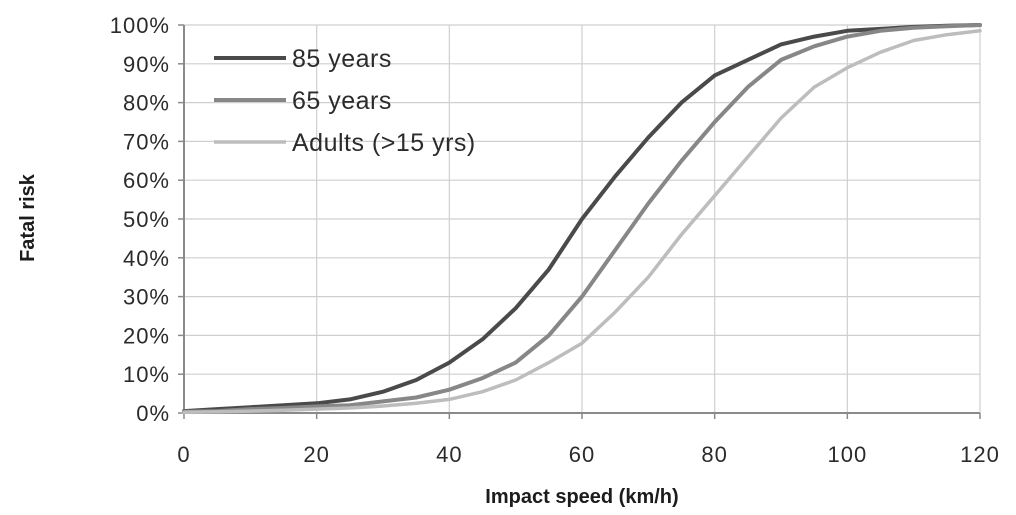 This screenshot has height=515, width=1016. Describe the element at coordinates (980, 454) in the screenshot. I see `x-tick-label: 120` at that location.